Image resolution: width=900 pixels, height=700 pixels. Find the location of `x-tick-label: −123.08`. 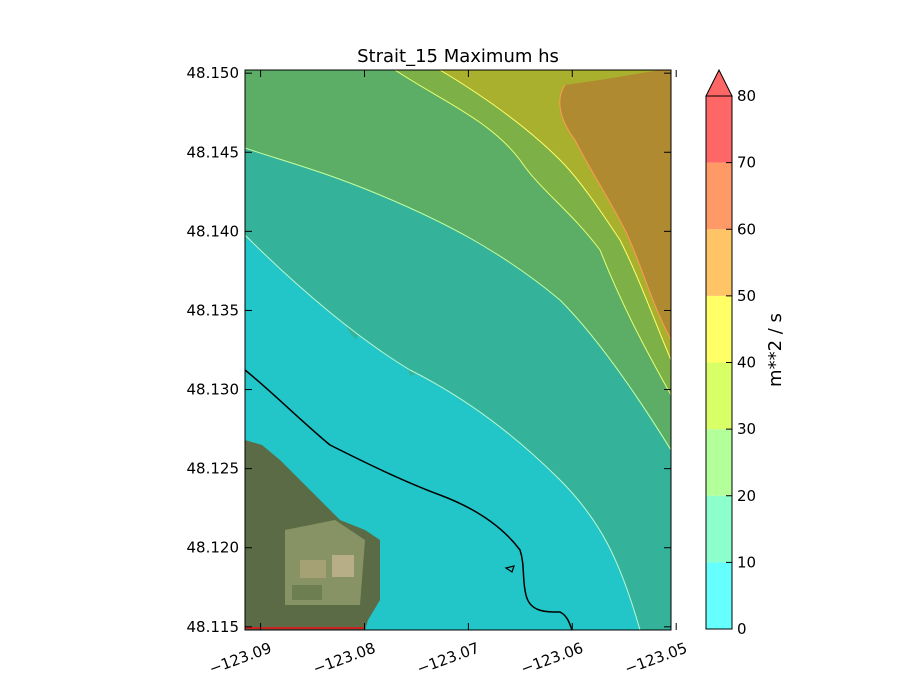

x-tick-label: −123.08 is located at coordinates (344, 658).